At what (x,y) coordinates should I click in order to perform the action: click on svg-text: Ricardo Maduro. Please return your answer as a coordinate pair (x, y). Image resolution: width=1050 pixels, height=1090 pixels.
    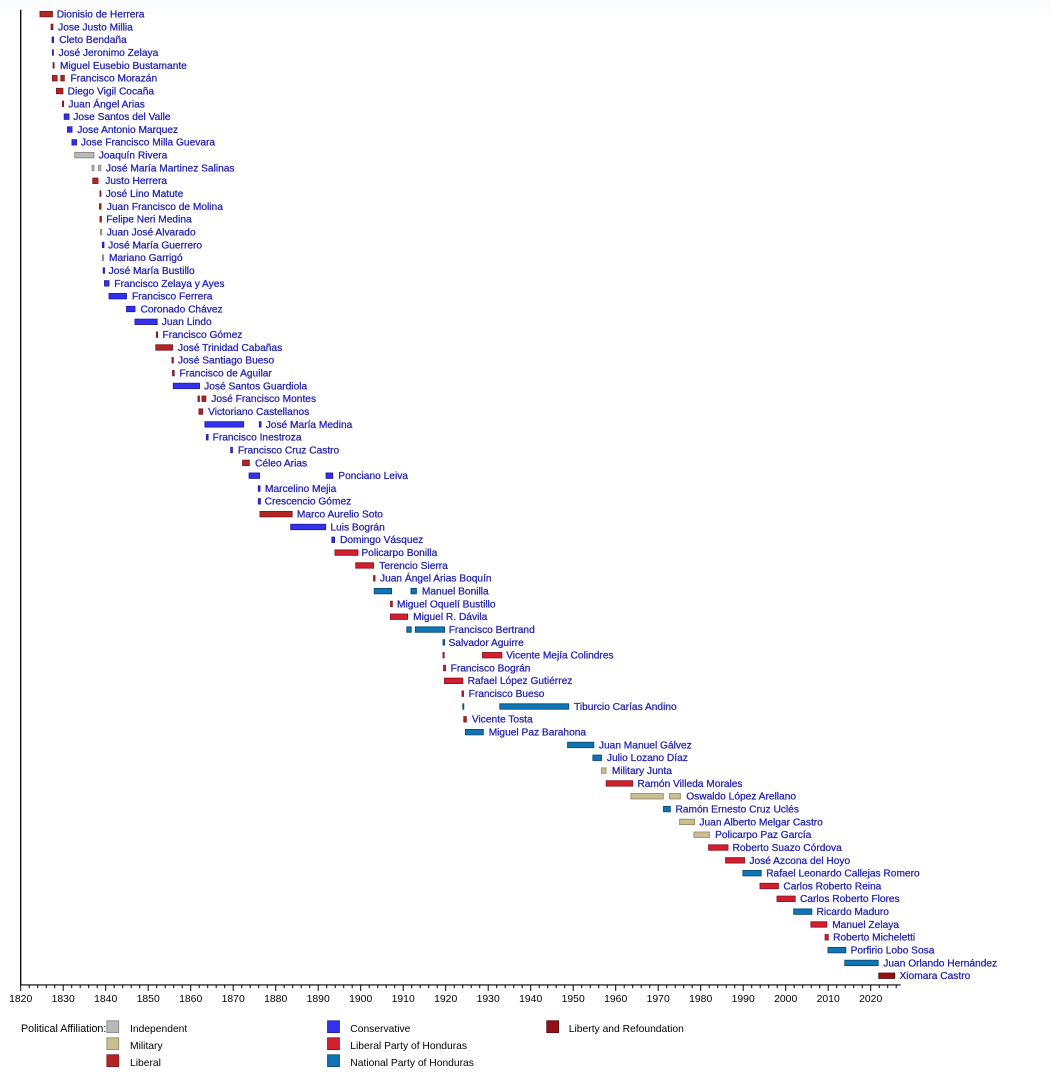
    Looking at the image, I should click on (853, 912).